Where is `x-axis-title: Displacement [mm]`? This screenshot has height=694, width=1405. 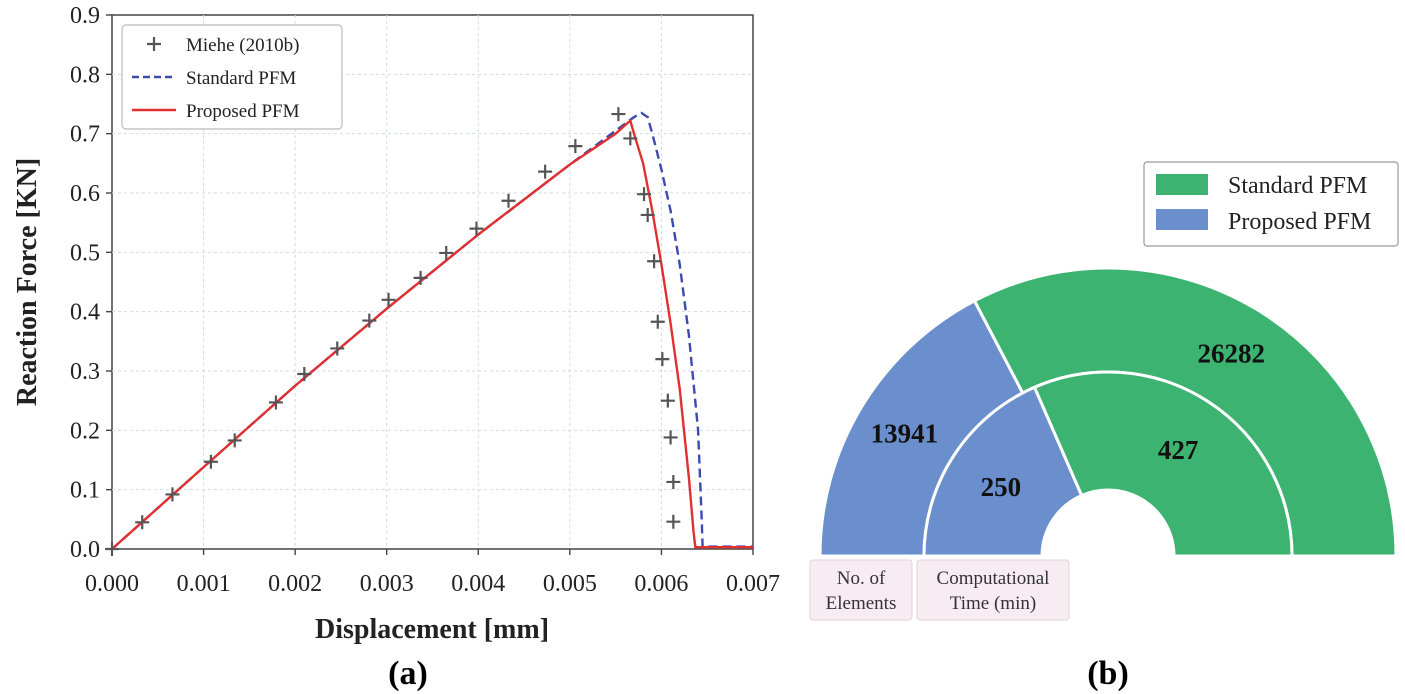 x-axis-title: Displacement [mm] is located at coordinates (432, 629).